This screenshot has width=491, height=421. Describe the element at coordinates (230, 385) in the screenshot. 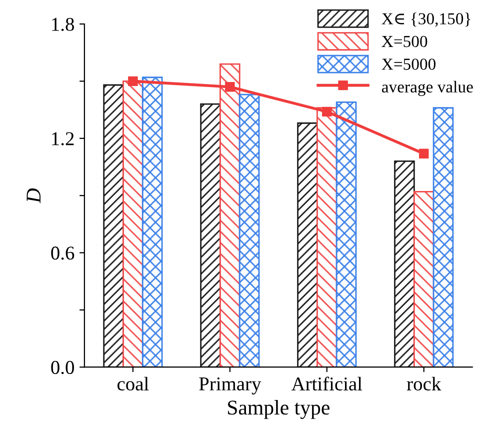

I see `x-tick-label: Primary` at that location.